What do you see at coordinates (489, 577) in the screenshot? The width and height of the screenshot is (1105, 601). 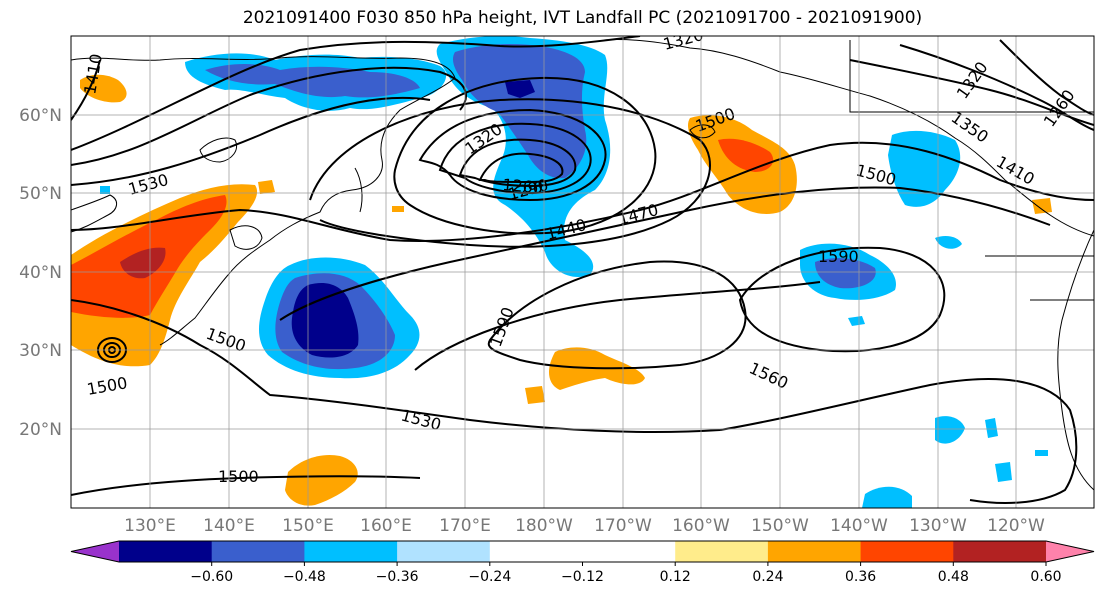 I see `colorbar-tick-label: −0.24` at bounding box center [489, 577].